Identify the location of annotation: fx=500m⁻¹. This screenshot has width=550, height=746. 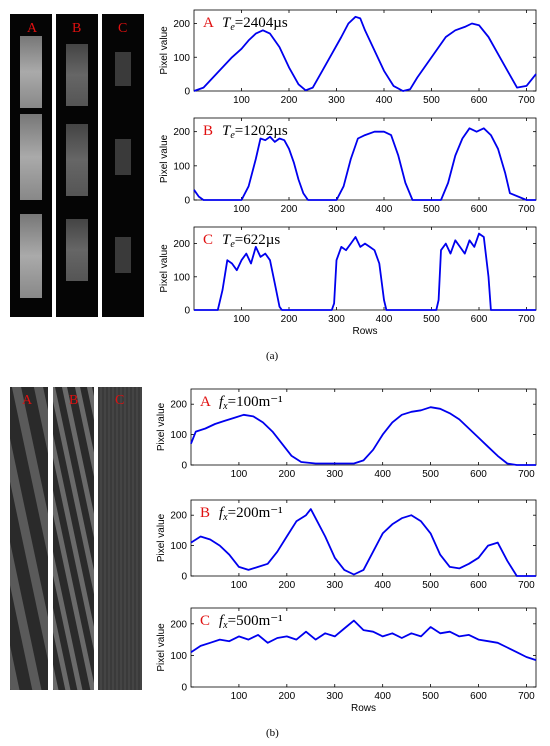
(251, 622).